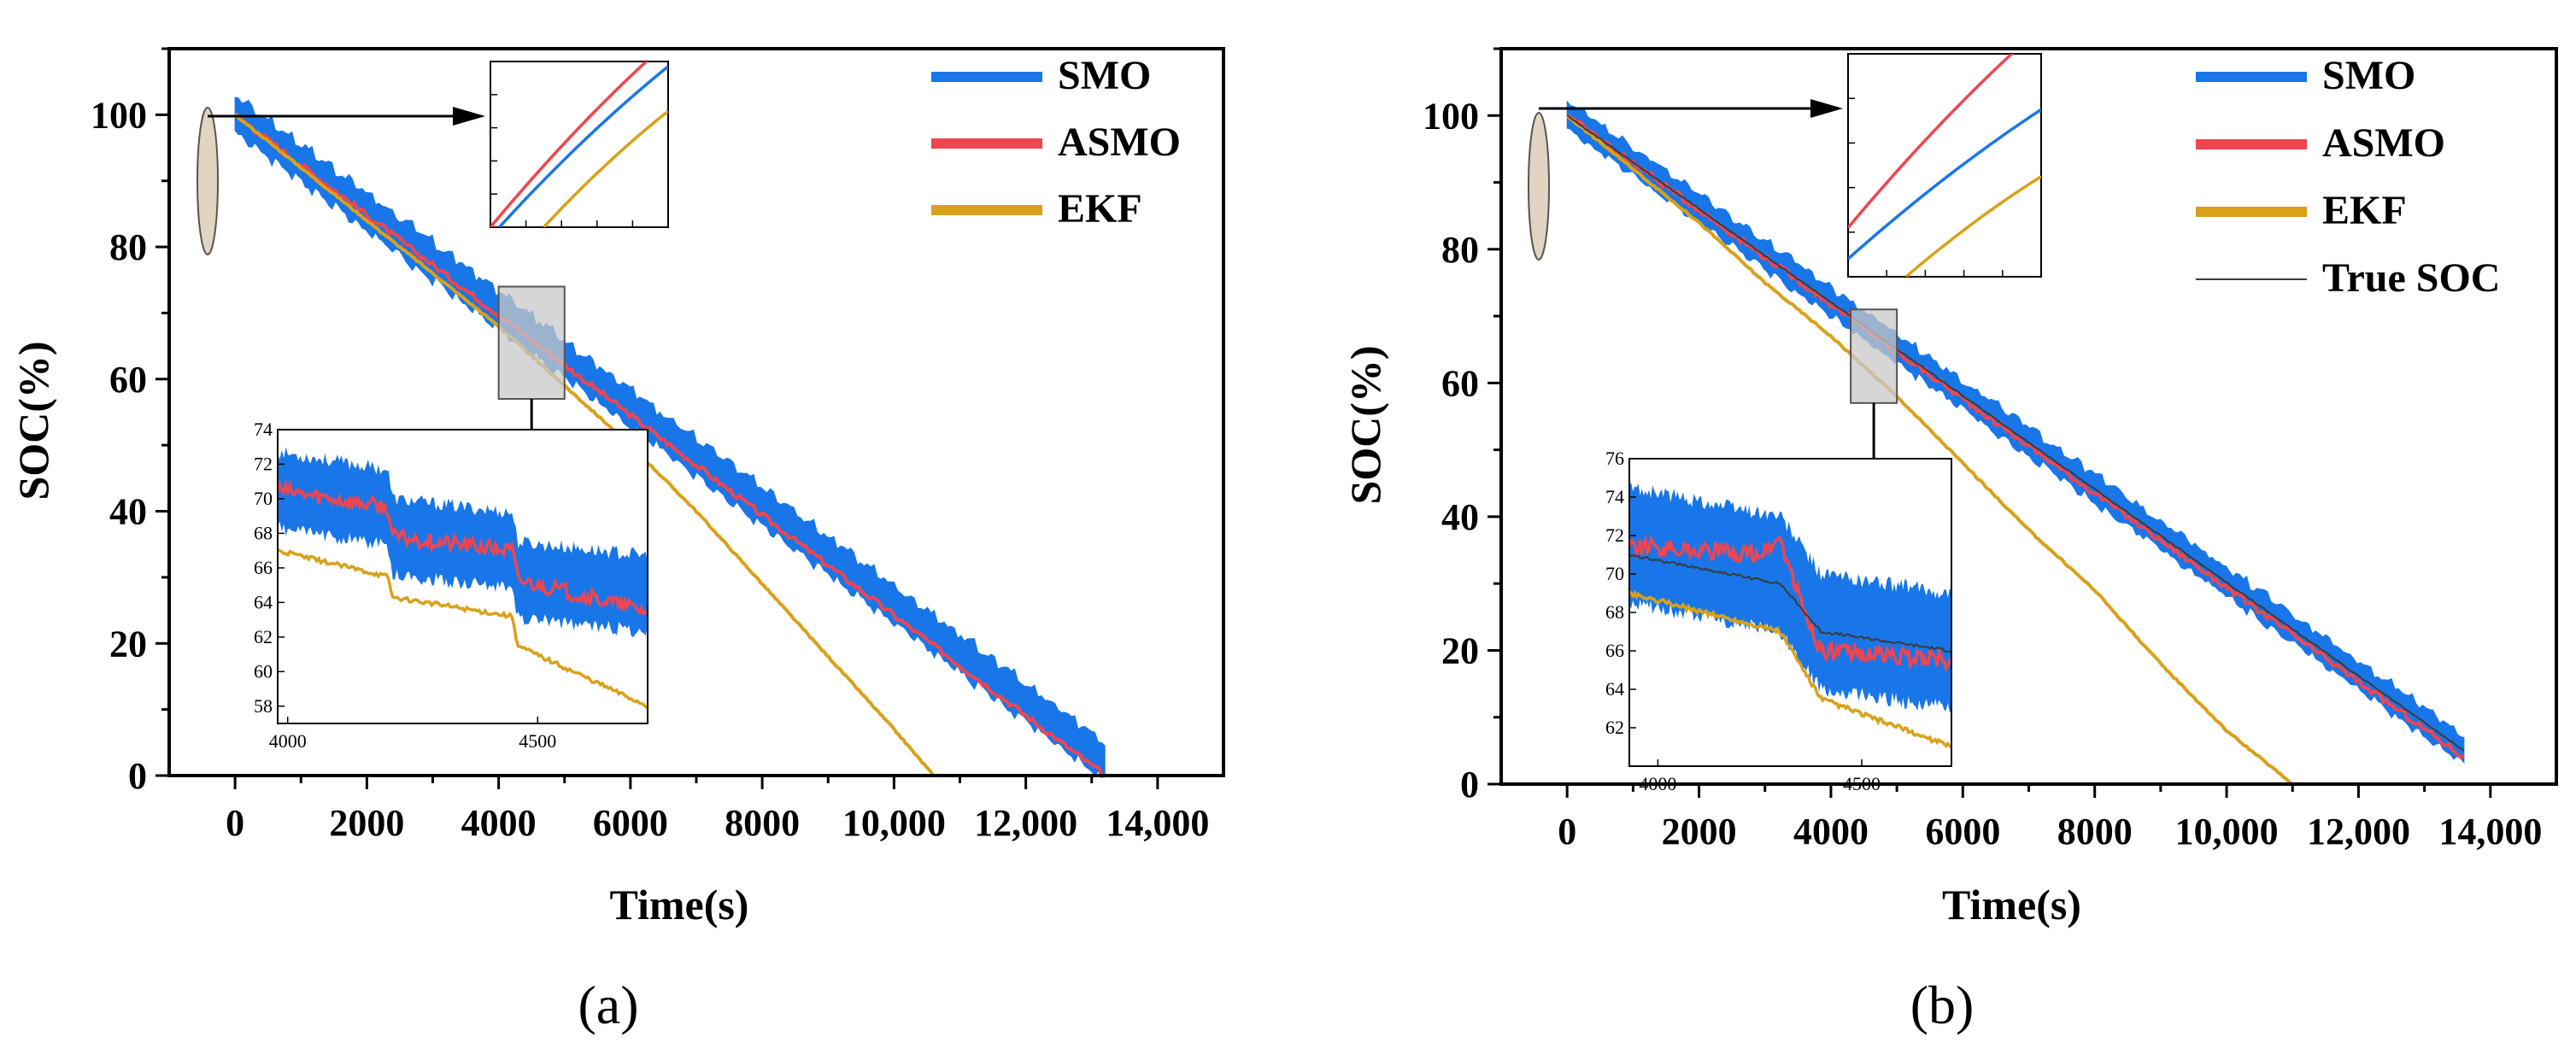 The height and width of the screenshot is (1060, 2576). I want to click on legend: SMO ASMO EKF True SOC, so click(2348, 177).